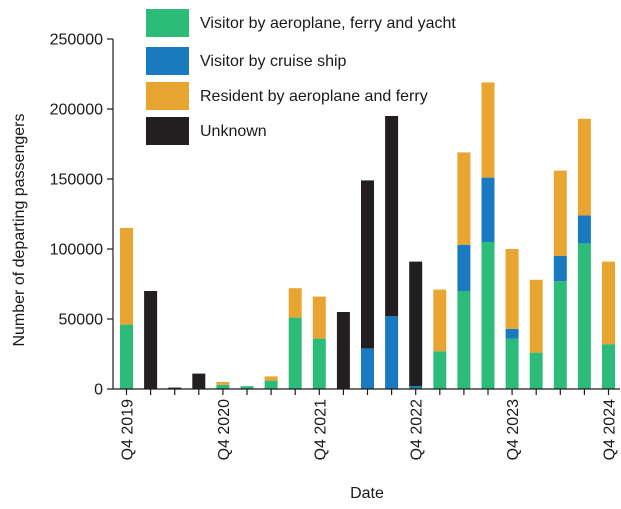 The image size is (621, 509). Describe the element at coordinates (128, 429) in the screenshot. I see `x-tick-label: Q4 2019` at that location.